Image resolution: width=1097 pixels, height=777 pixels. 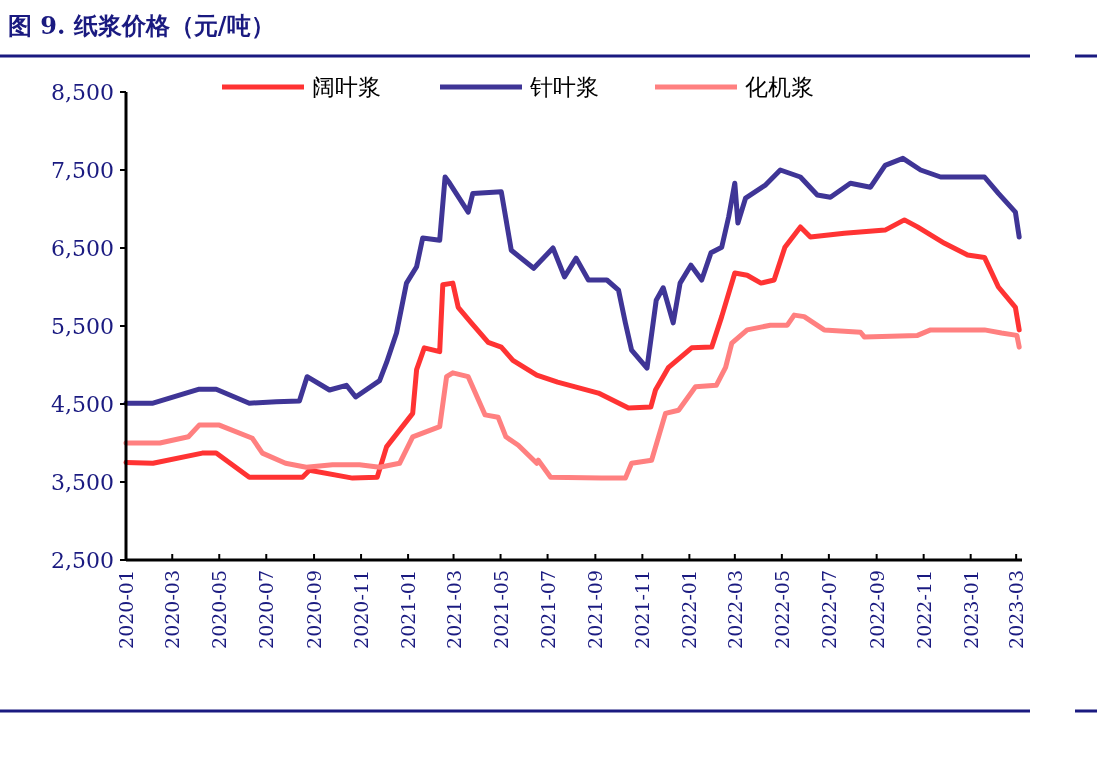 What do you see at coordinates (453, 609) in the screenshot?
I see `x-tick-label: 2021-03` at bounding box center [453, 609].